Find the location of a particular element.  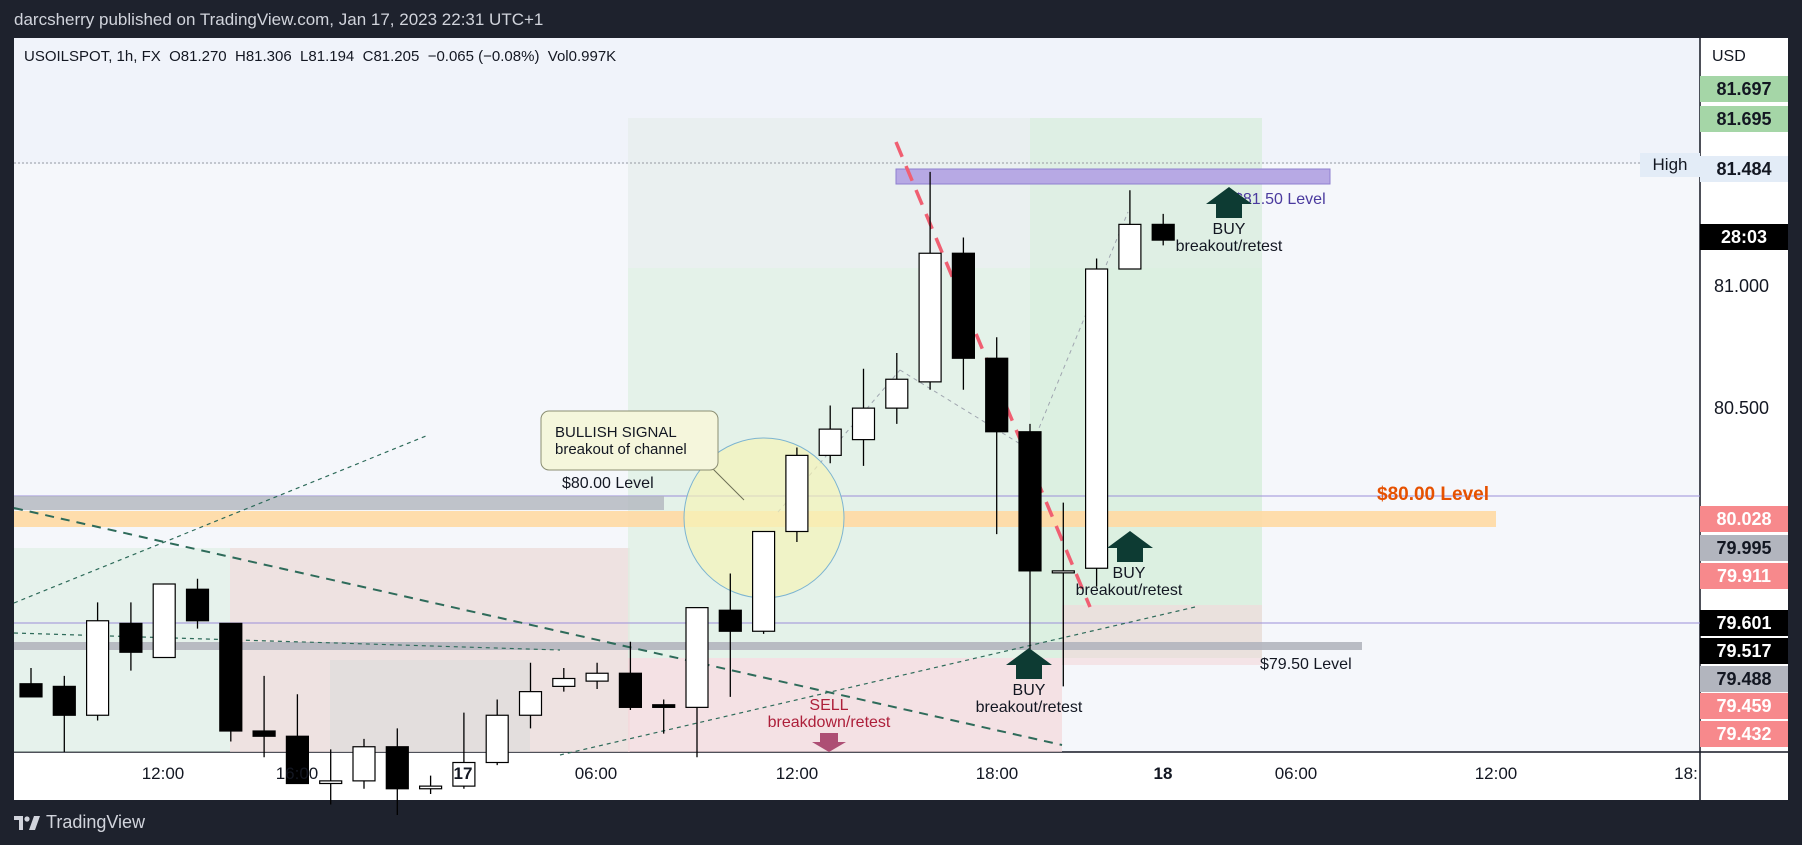

buy-label-1: BUY is located at coordinates (1229, 229).